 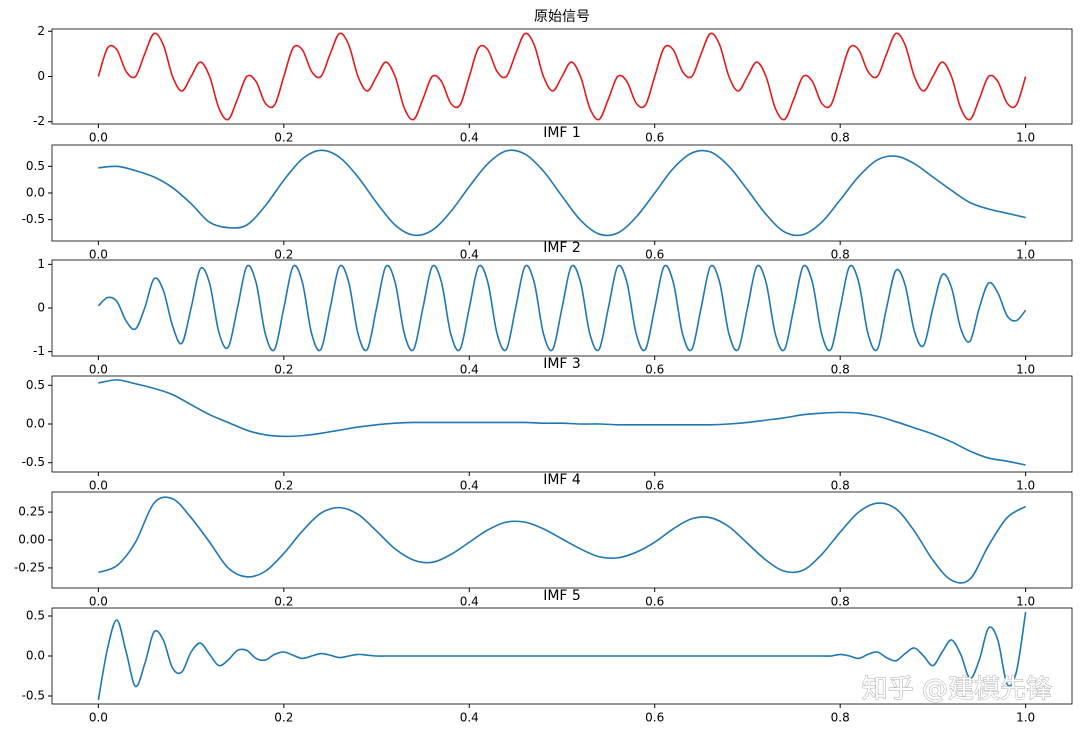 What do you see at coordinates (562, 17) in the screenshot?
I see `subplot-title: 原始信号` at bounding box center [562, 17].